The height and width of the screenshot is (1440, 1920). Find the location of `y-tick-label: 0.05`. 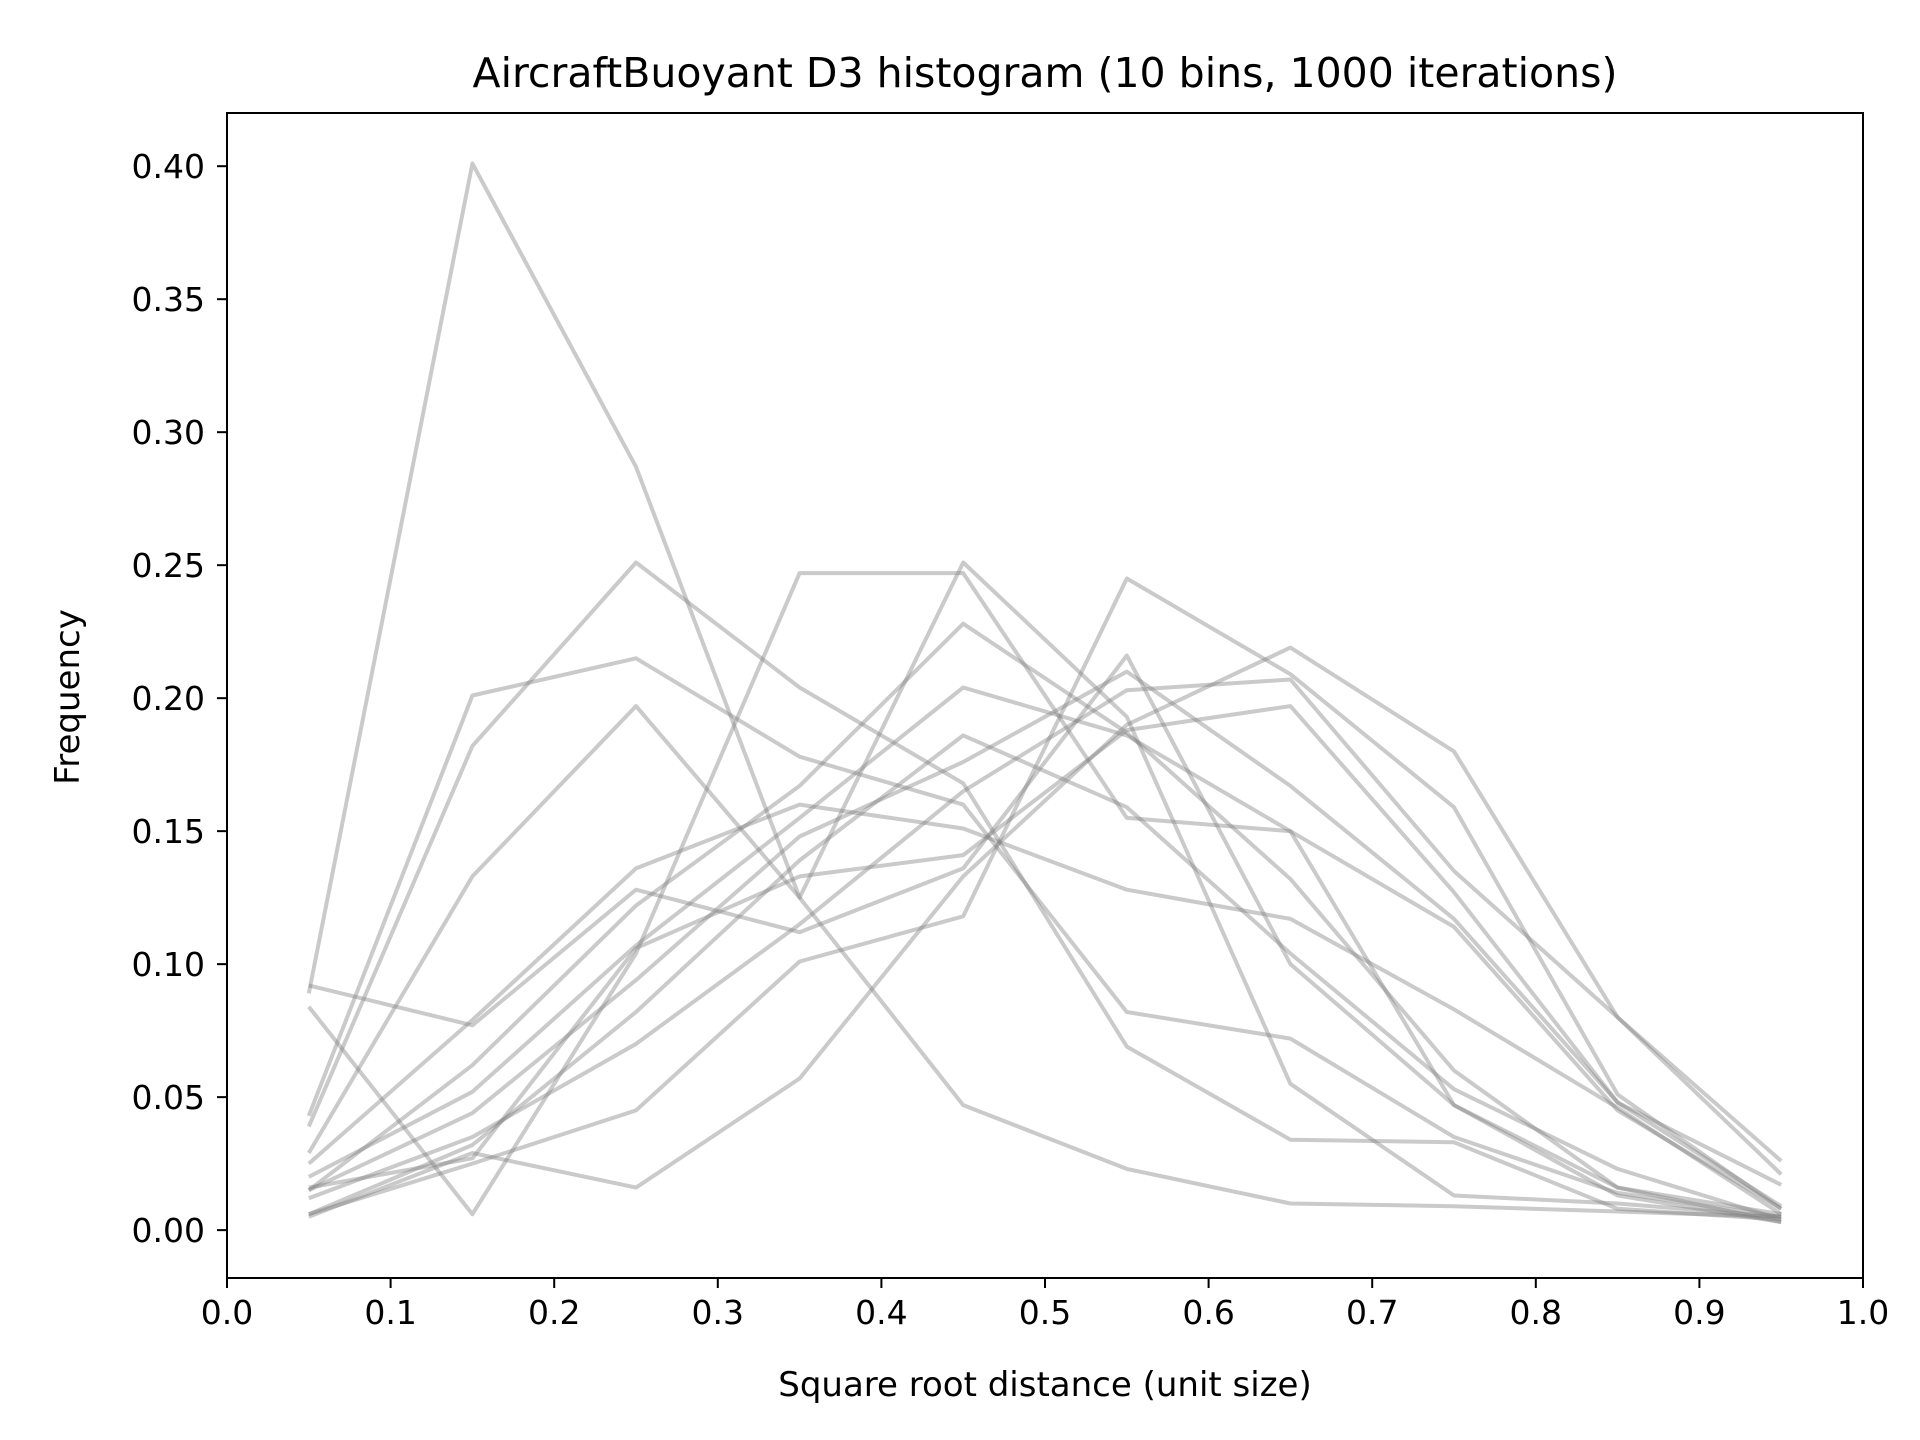

y-tick-label: 0.05 is located at coordinates (168, 1097).